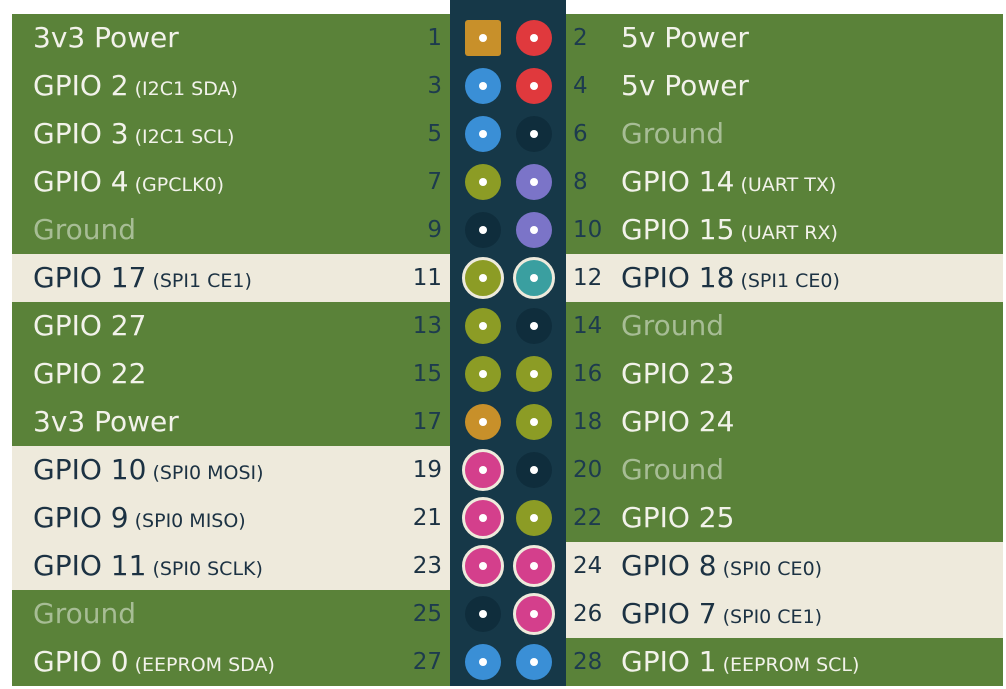 This screenshot has width=1006, height=689. What do you see at coordinates (427, 278) in the screenshot?
I see `pin-number: 11` at bounding box center [427, 278].